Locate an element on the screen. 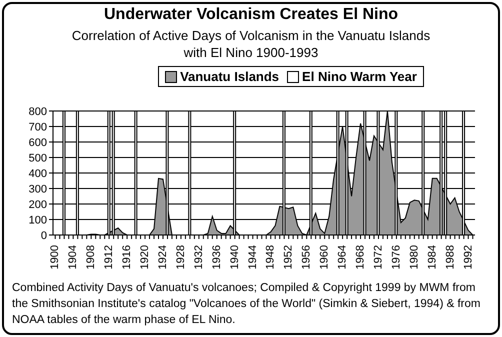 The width and height of the screenshot is (502, 337). y-tick-label: 800 is located at coordinates (37, 112).